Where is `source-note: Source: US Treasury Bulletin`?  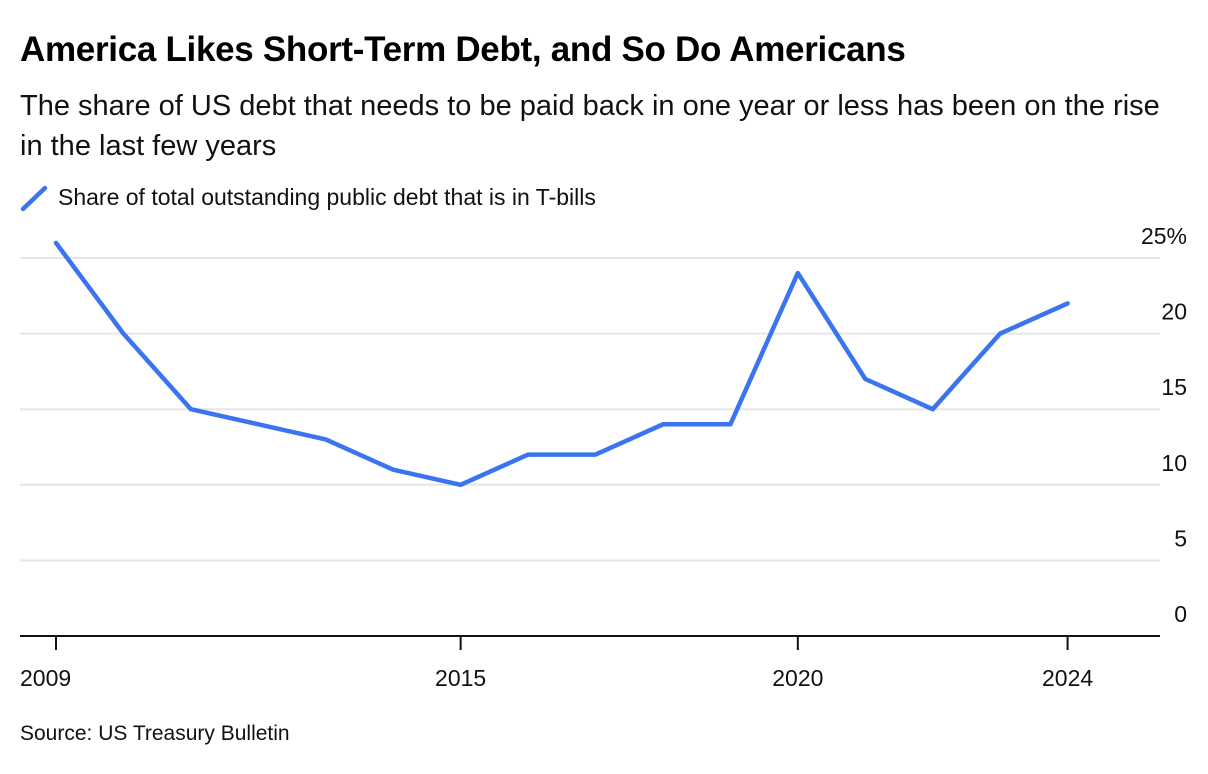 source-note: Source: US Treasury Bulletin is located at coordinates (155, 733).